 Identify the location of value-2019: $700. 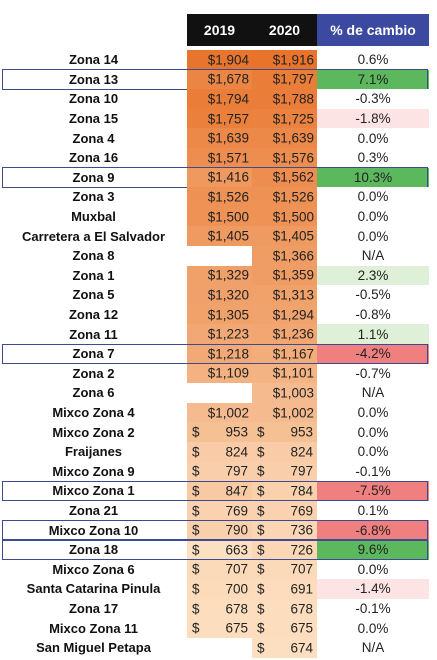
(219, 589).